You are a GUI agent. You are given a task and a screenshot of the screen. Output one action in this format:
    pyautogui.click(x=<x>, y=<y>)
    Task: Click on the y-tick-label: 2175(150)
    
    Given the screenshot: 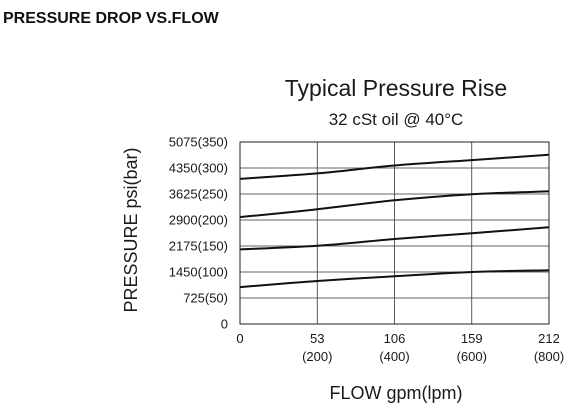 What is the action you would take?
    pyautogui.click(x=198, y=246)
    